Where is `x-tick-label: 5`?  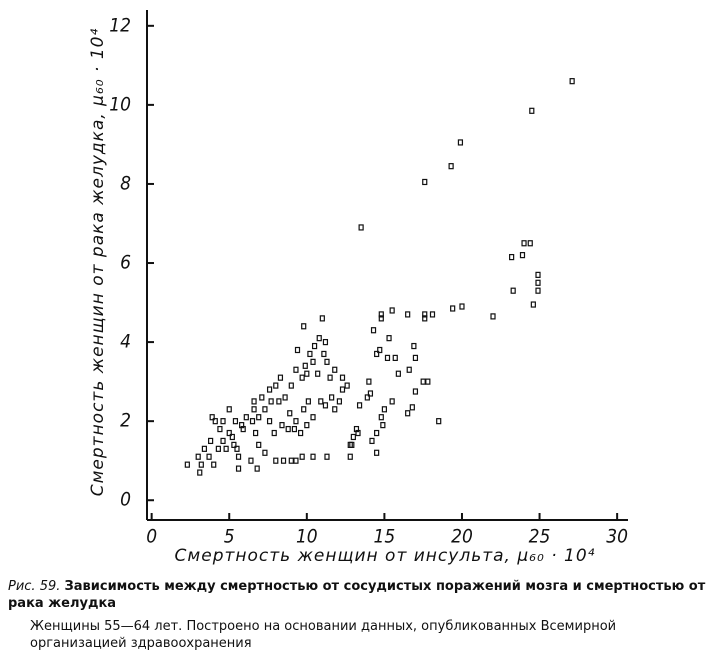
x-tick-label: 5 is located at coordinates (229, 537).